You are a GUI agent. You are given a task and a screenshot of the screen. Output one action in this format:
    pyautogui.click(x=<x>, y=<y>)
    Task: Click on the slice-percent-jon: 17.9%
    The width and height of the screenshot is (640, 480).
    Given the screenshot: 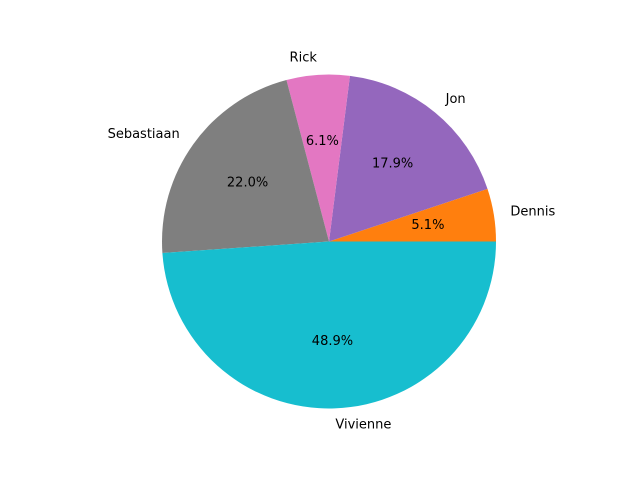 What is the action you would take?
    pyautogui.click(x=392, y=164)
    